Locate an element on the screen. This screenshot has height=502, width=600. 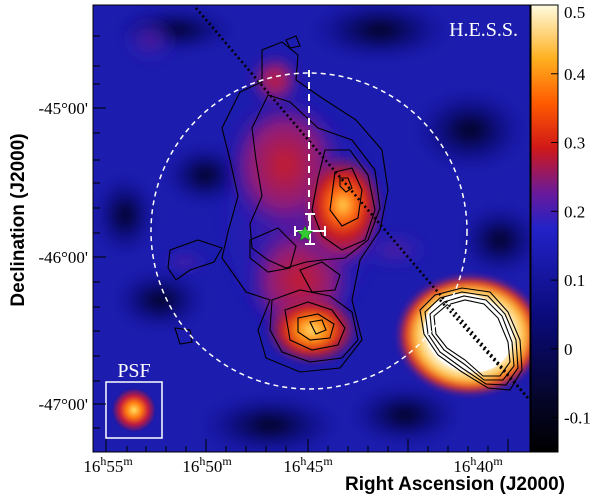
colorbar-tick-label: 0.3 is located at coordinates (574, 143).